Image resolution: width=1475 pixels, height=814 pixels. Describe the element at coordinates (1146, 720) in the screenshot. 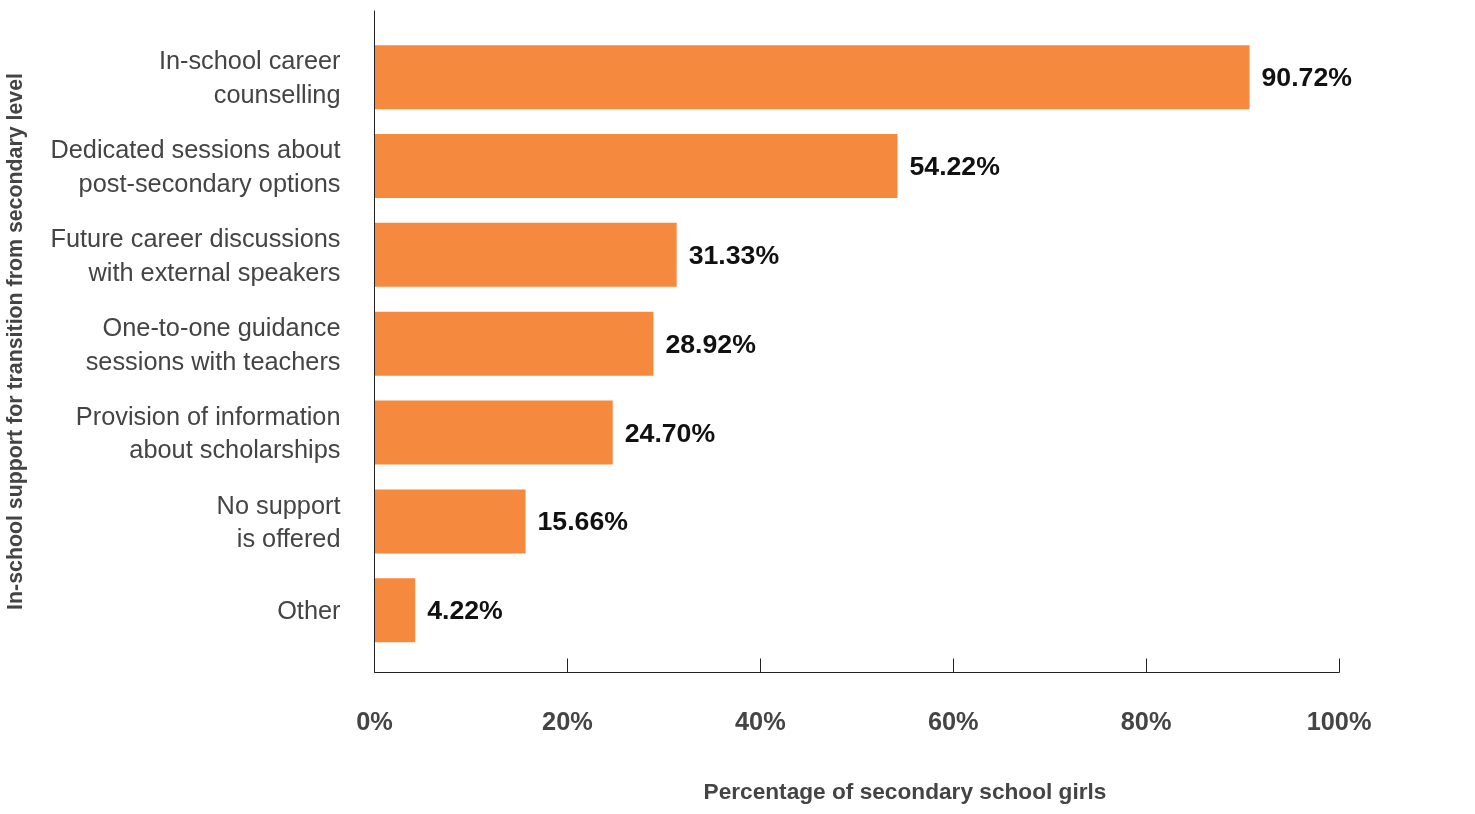

I see `x-tick-label: 80%` at that location.